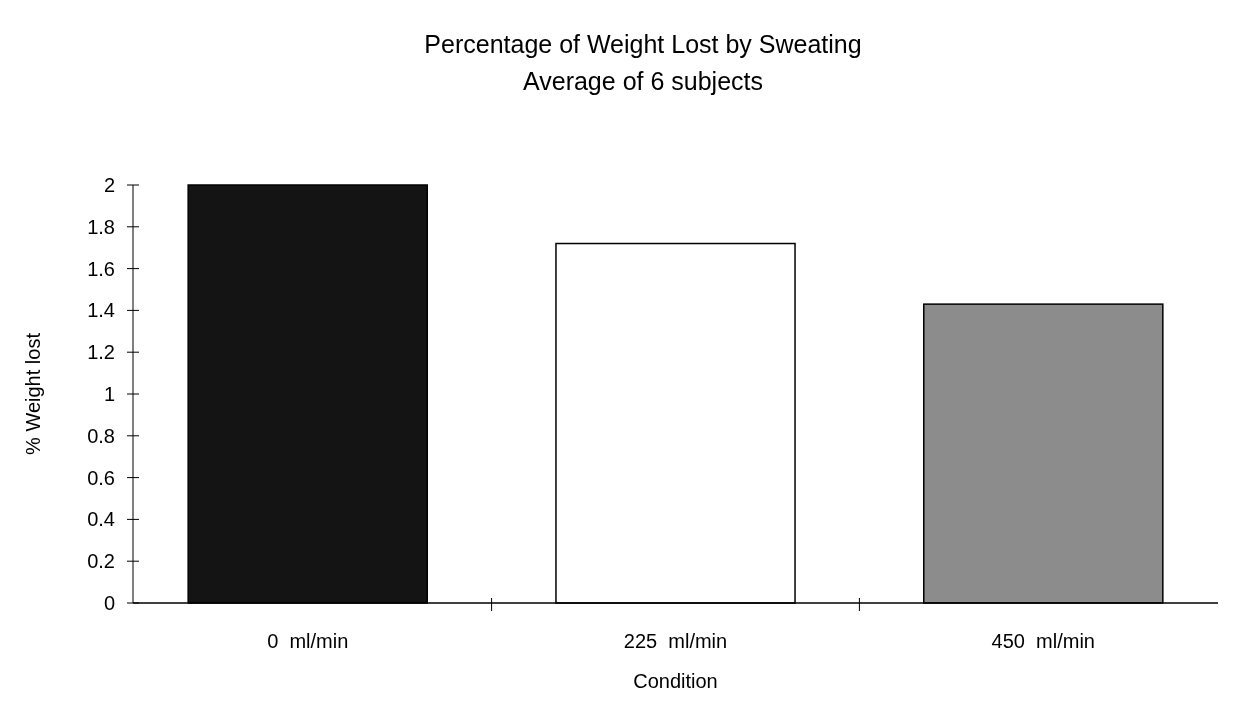  What do you see at coordinates (109, 394) in the screenshot?
I see `y-tick-label: 1` at bounding box center [109, 394].